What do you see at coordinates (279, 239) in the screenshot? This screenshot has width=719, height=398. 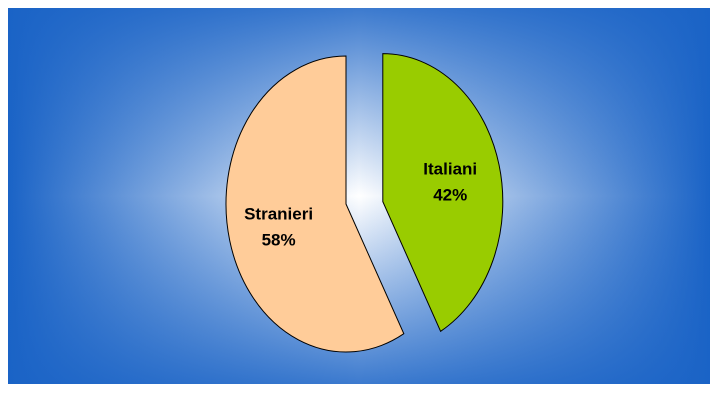 I see `slice-value-stranieri: 58%` at bounding box center [279, 239].